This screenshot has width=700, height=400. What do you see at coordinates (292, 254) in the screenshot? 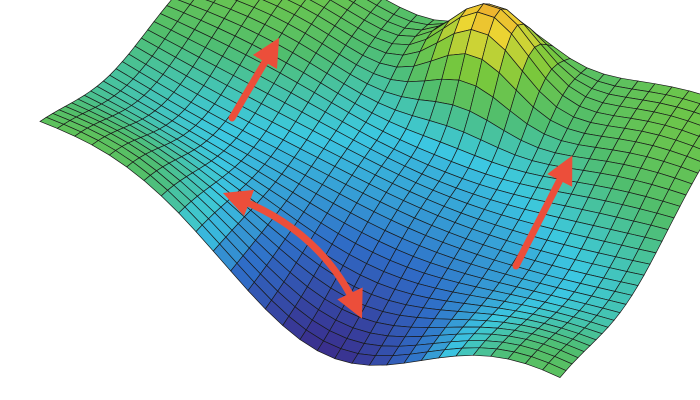
I see `arrow-curved` at bounding box center [292, 254].